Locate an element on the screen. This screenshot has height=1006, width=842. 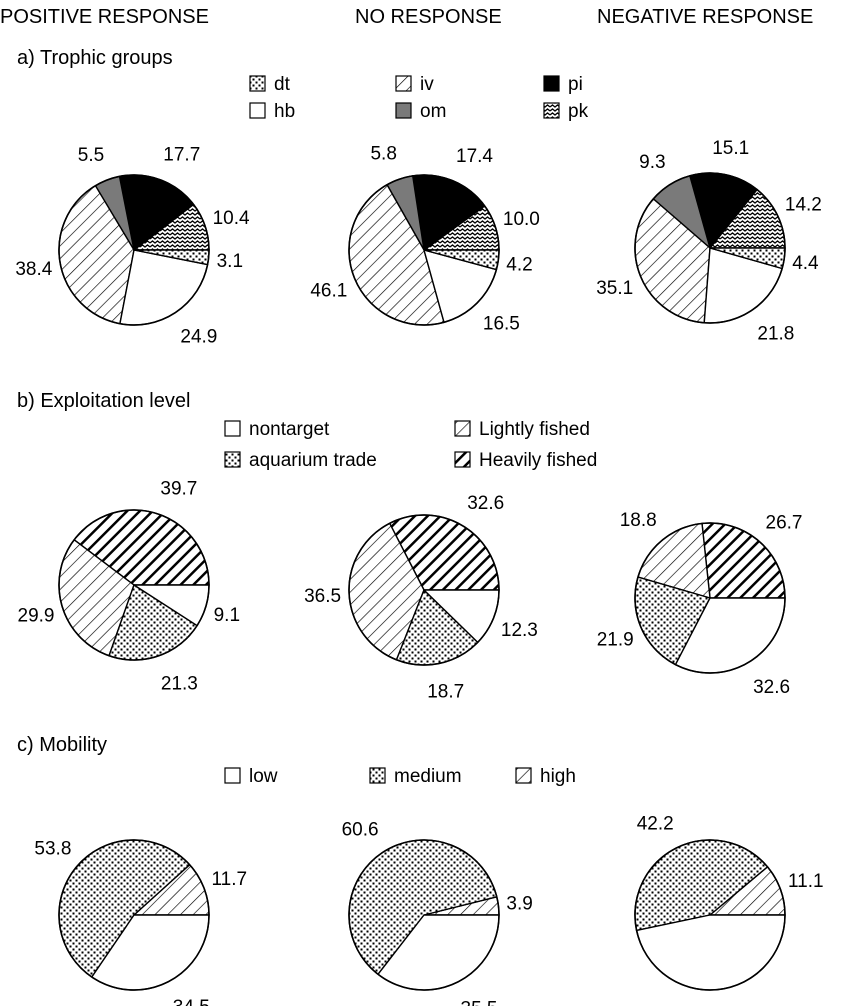
slice-value-label-high: 3.9 is located at coordinates (519, 903).